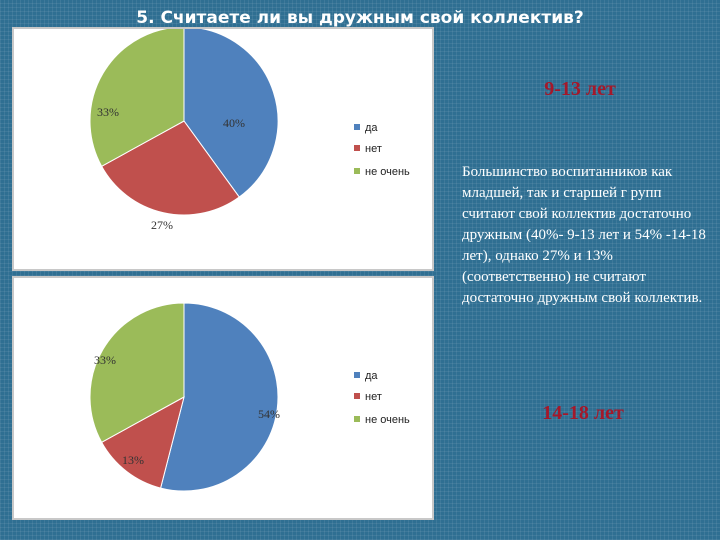  I want to click on age-group-heading-14-18: 14-18 лет, so click(583, 413).